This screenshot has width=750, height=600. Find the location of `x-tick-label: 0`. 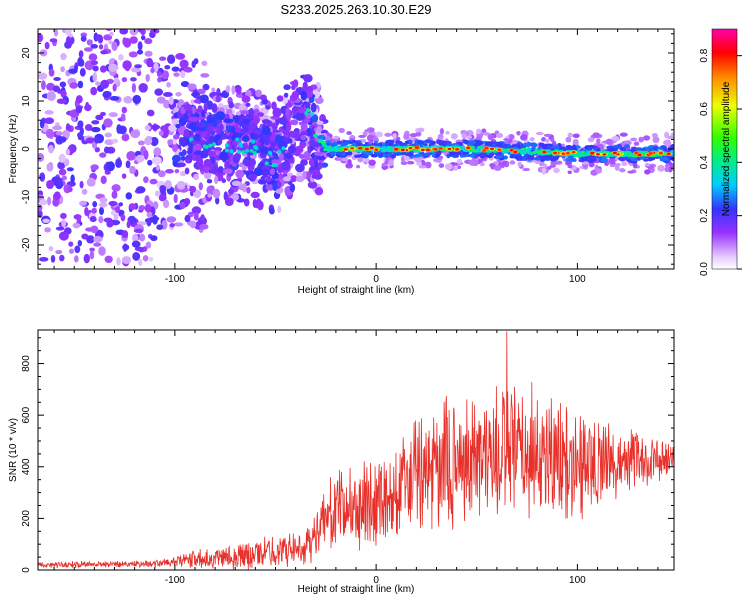

x-tick-label: 0 is located at coordinates (376, 580).